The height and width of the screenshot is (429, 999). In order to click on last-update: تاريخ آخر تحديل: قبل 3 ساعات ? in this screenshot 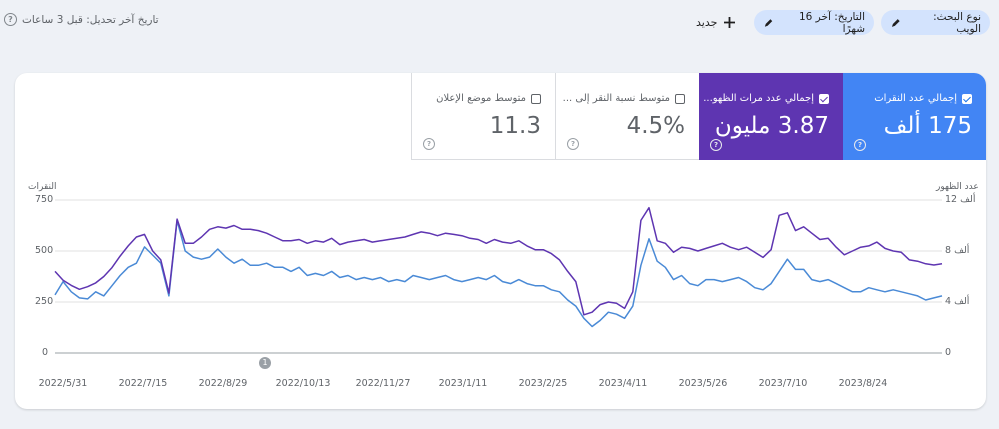, I will do `click(81, 19)`.